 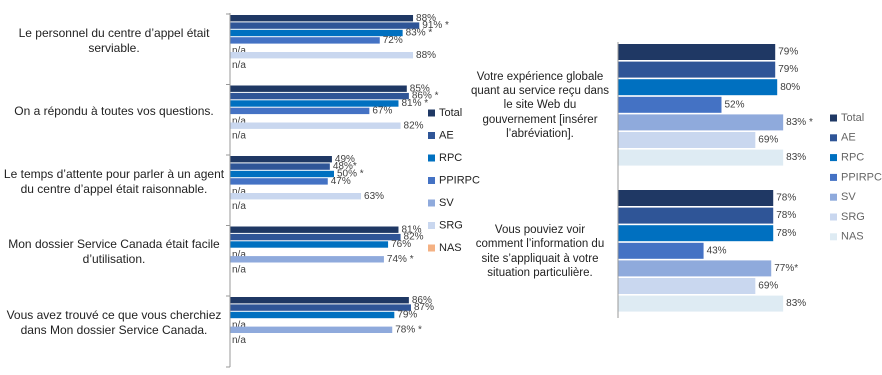 I want to click on value-label: 87%, so click(x=424, y=307).